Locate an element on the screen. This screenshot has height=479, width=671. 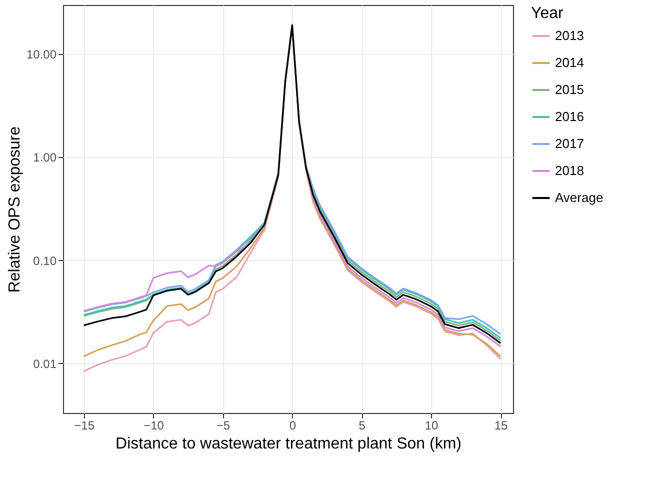
x-tick-label: 0 is located at coordinates (292, 425).